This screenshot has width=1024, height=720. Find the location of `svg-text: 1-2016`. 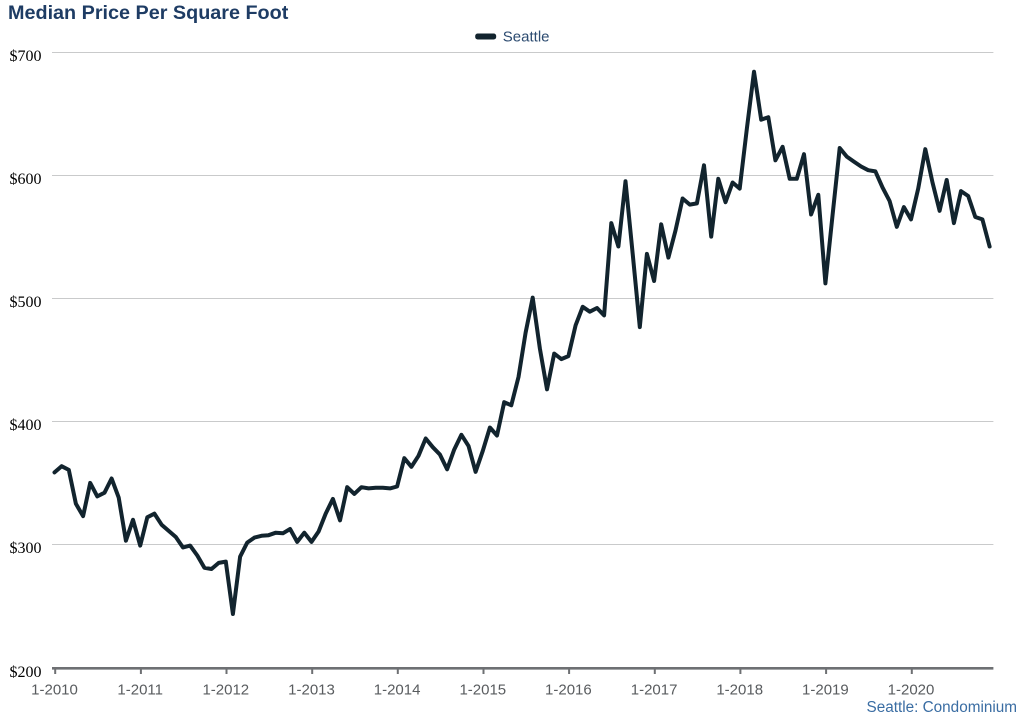

svg-text: 1-2016 is located at coordinates (568, 690).